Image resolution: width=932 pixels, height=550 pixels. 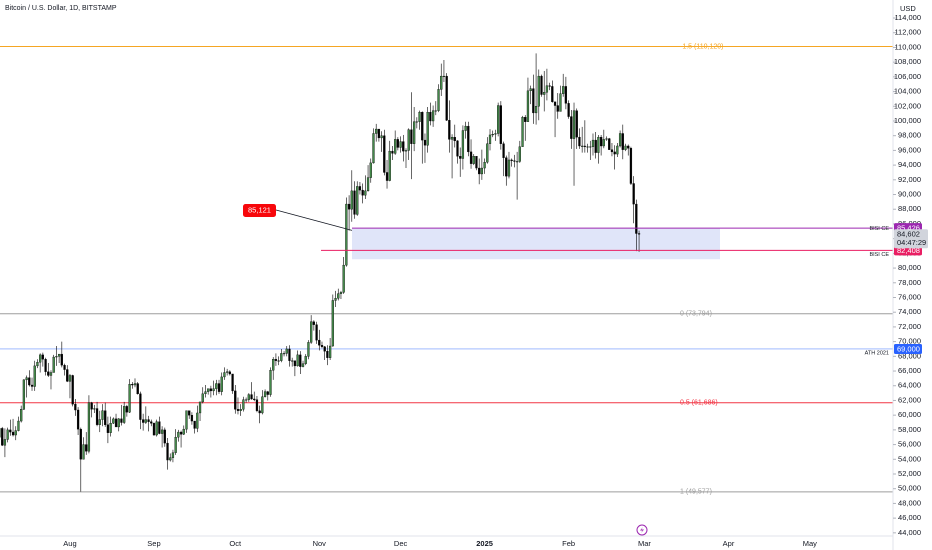 I want to click on y-tick-label: 64,000, so click(x=909, y=385).